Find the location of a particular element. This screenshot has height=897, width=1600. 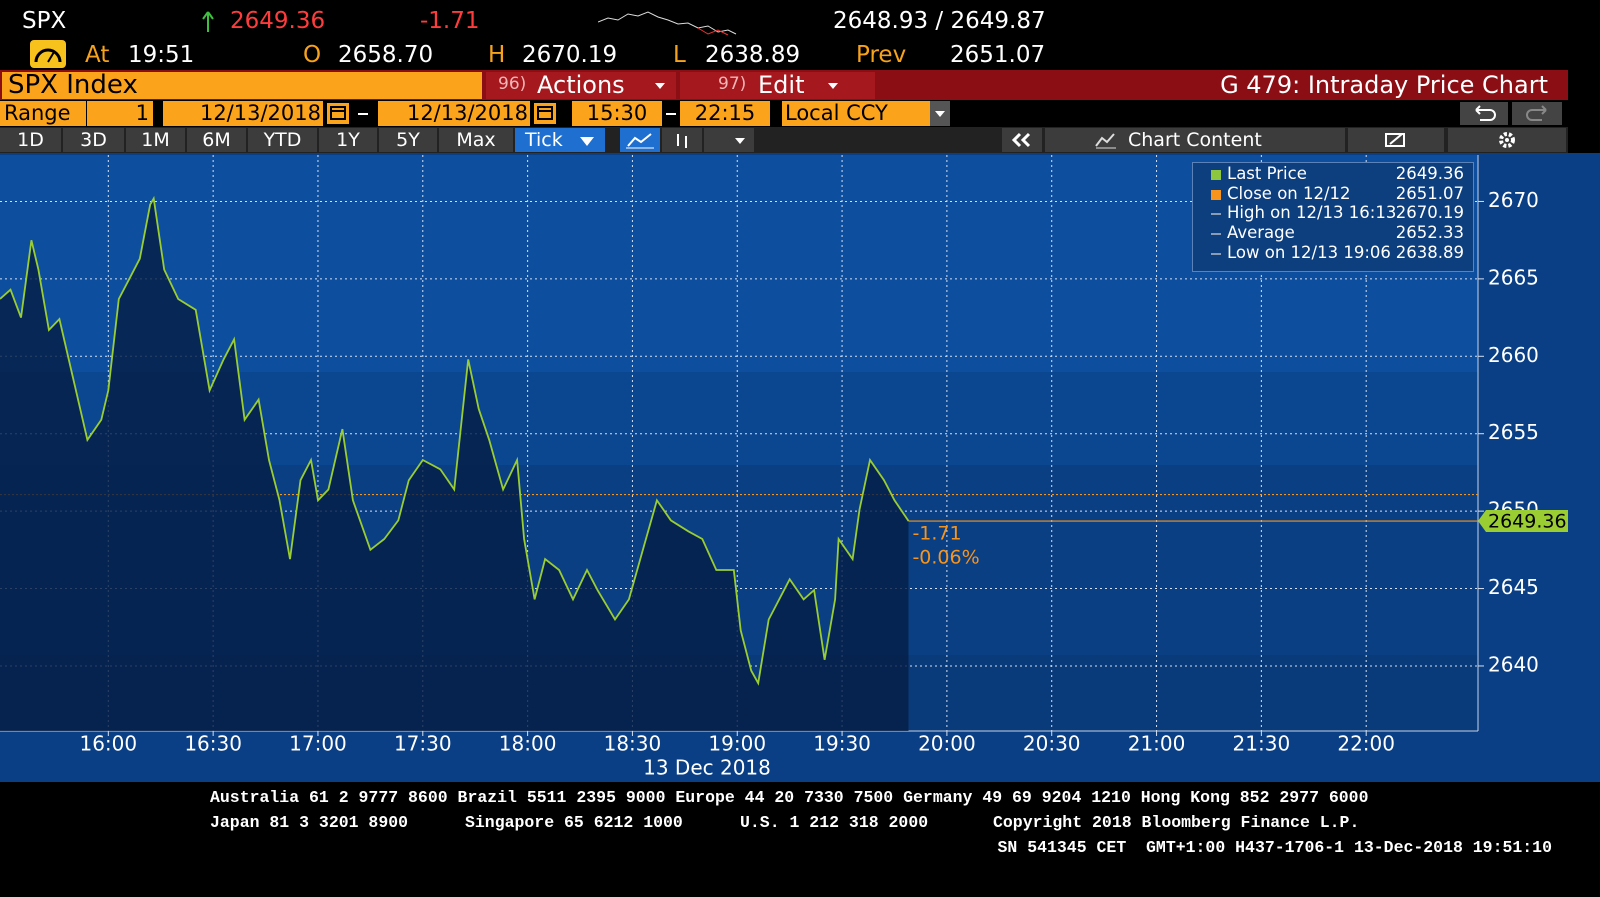

undo-button is located at coordinates (1484, 113).